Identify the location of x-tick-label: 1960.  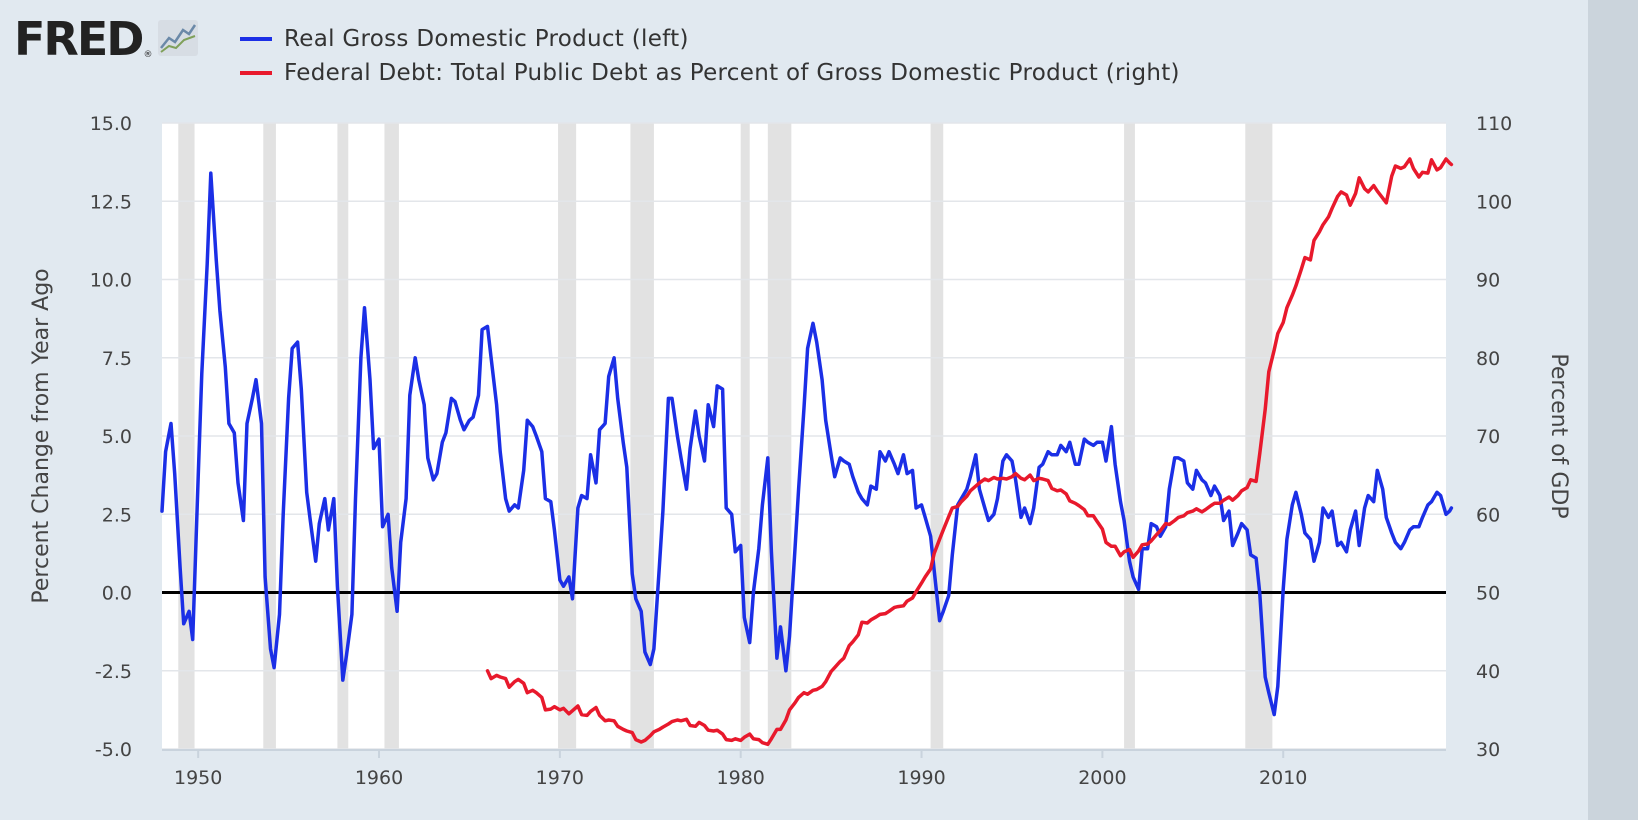
(379, 778).